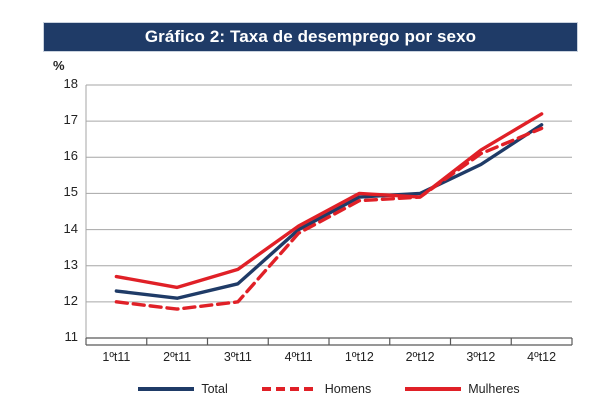  I want to click on y-tick-label: 15, so click(70, 192).